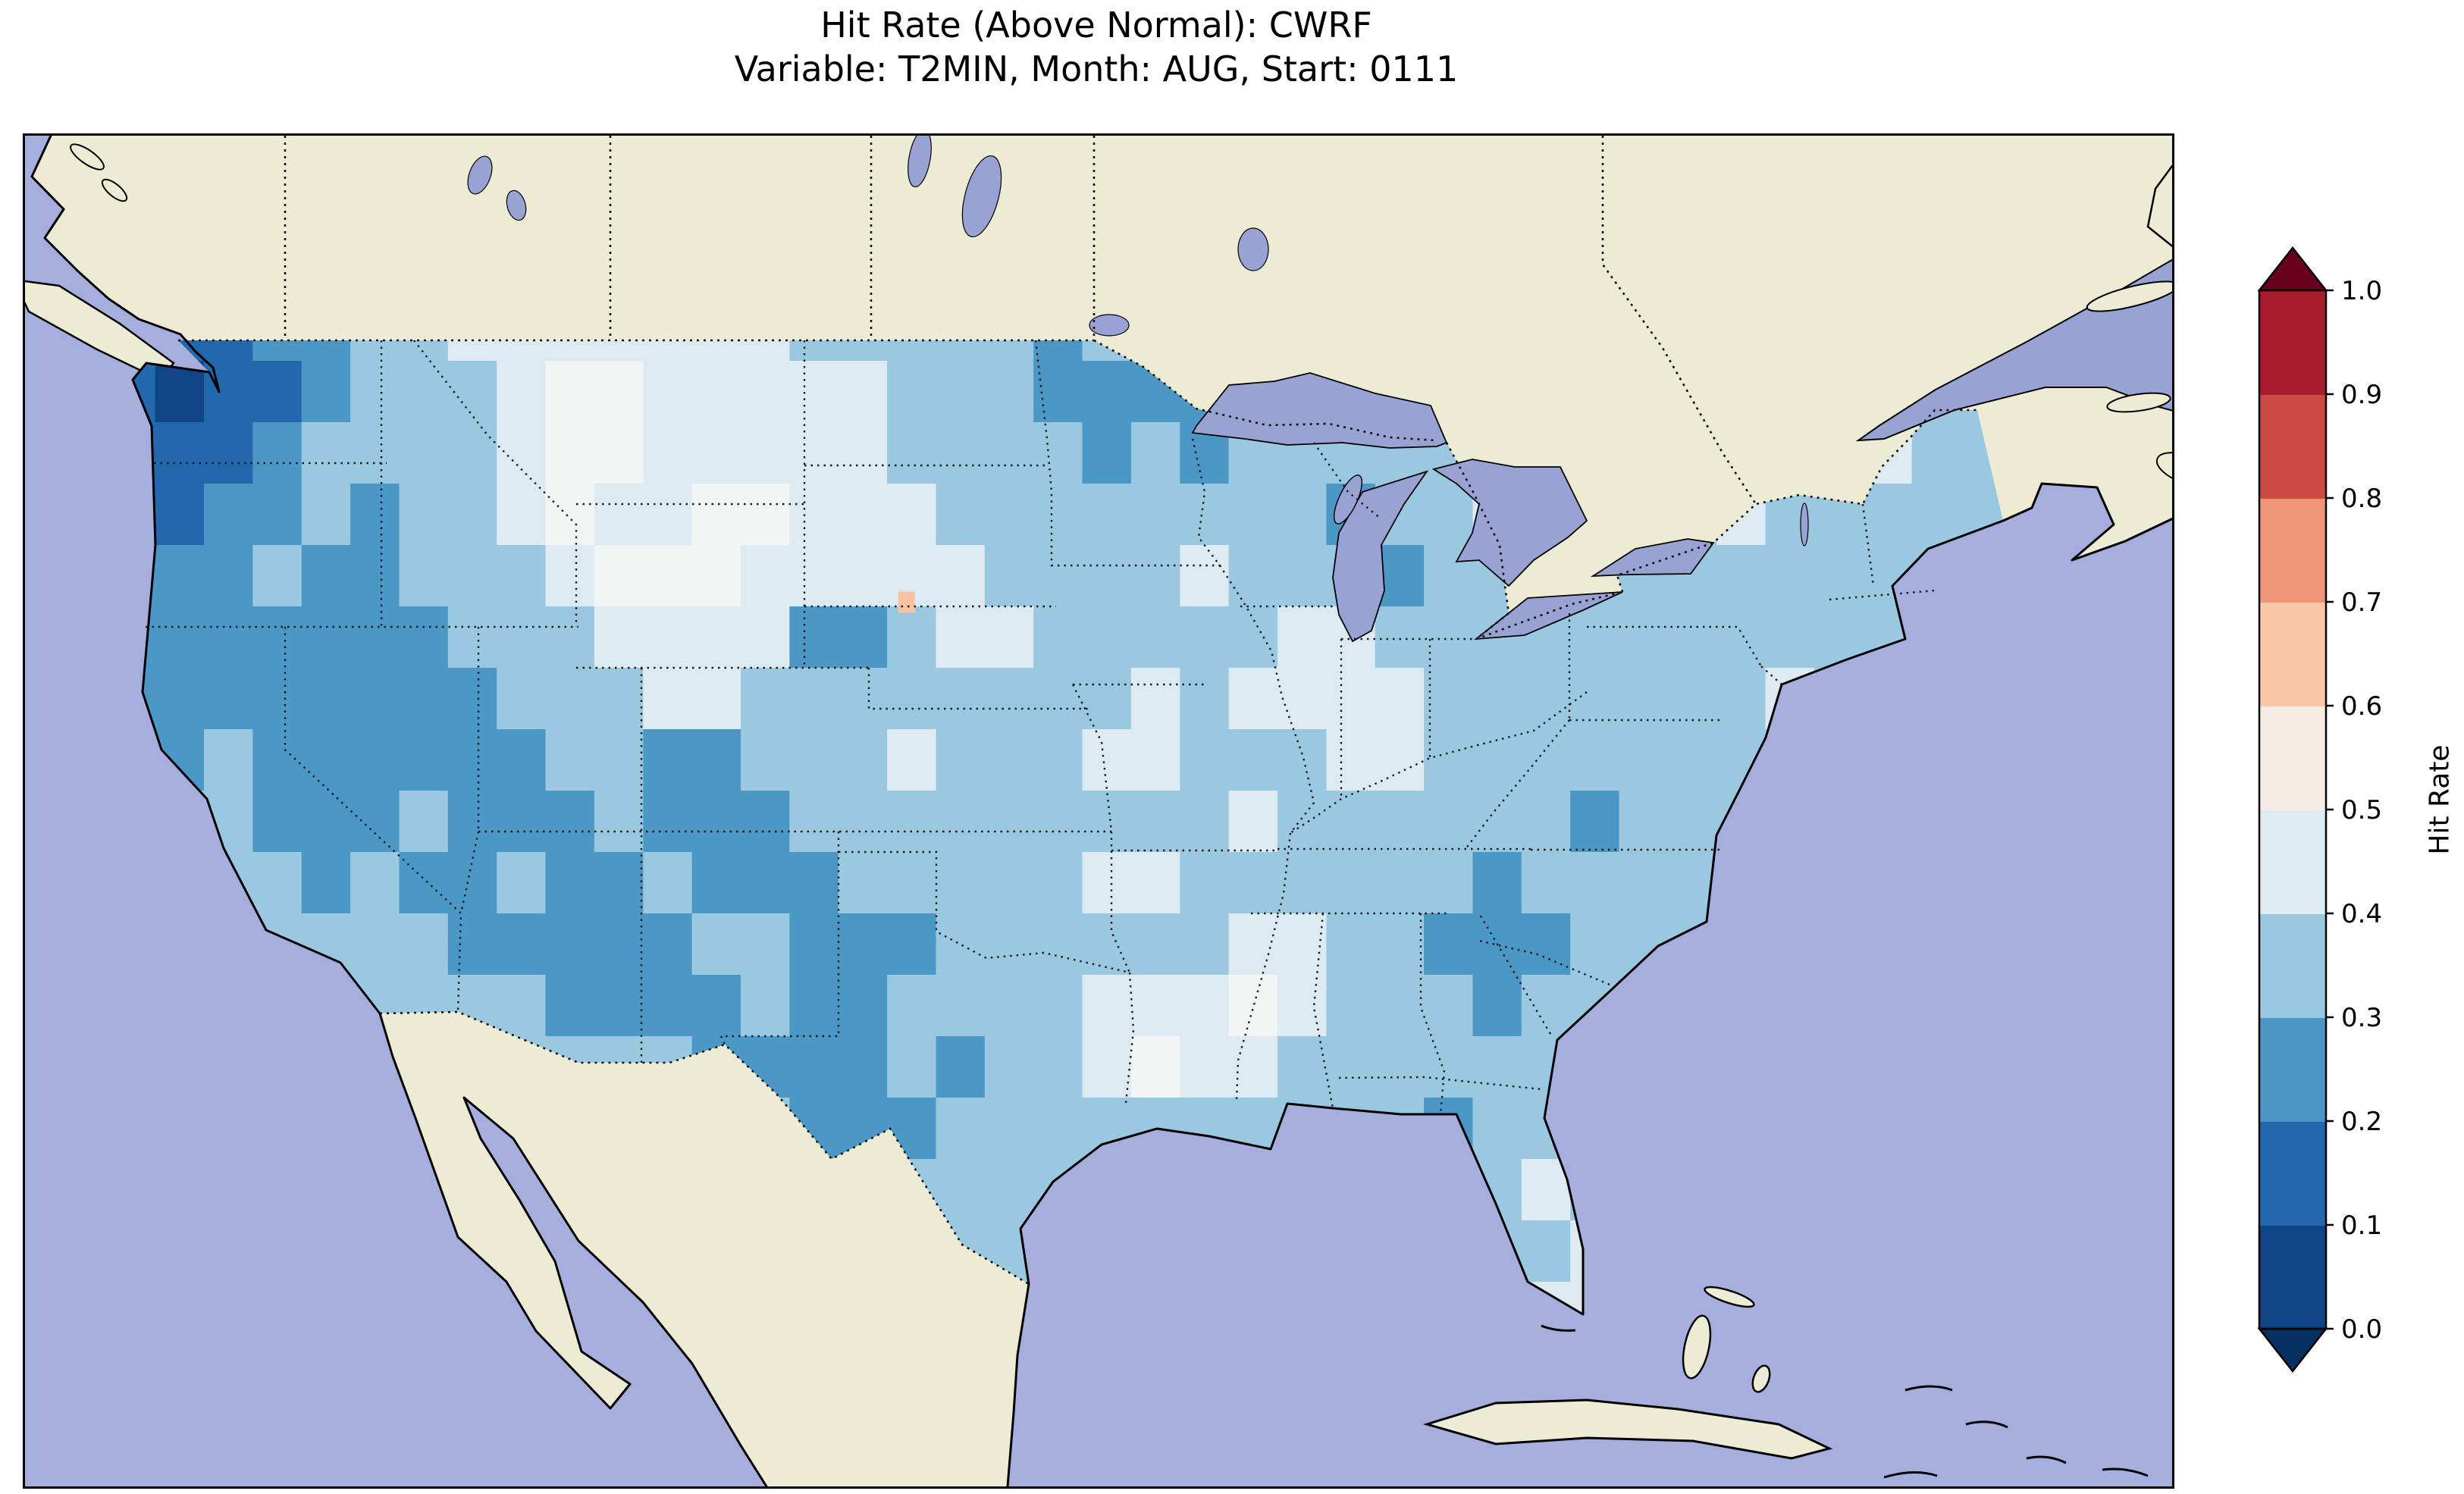 The image size is (2464, 1494). What do you see at coordinates (2361, 1122) in the screenshot?
I see `colorbar-tick-label: 0.2` at bounding box center [2361, 1122].